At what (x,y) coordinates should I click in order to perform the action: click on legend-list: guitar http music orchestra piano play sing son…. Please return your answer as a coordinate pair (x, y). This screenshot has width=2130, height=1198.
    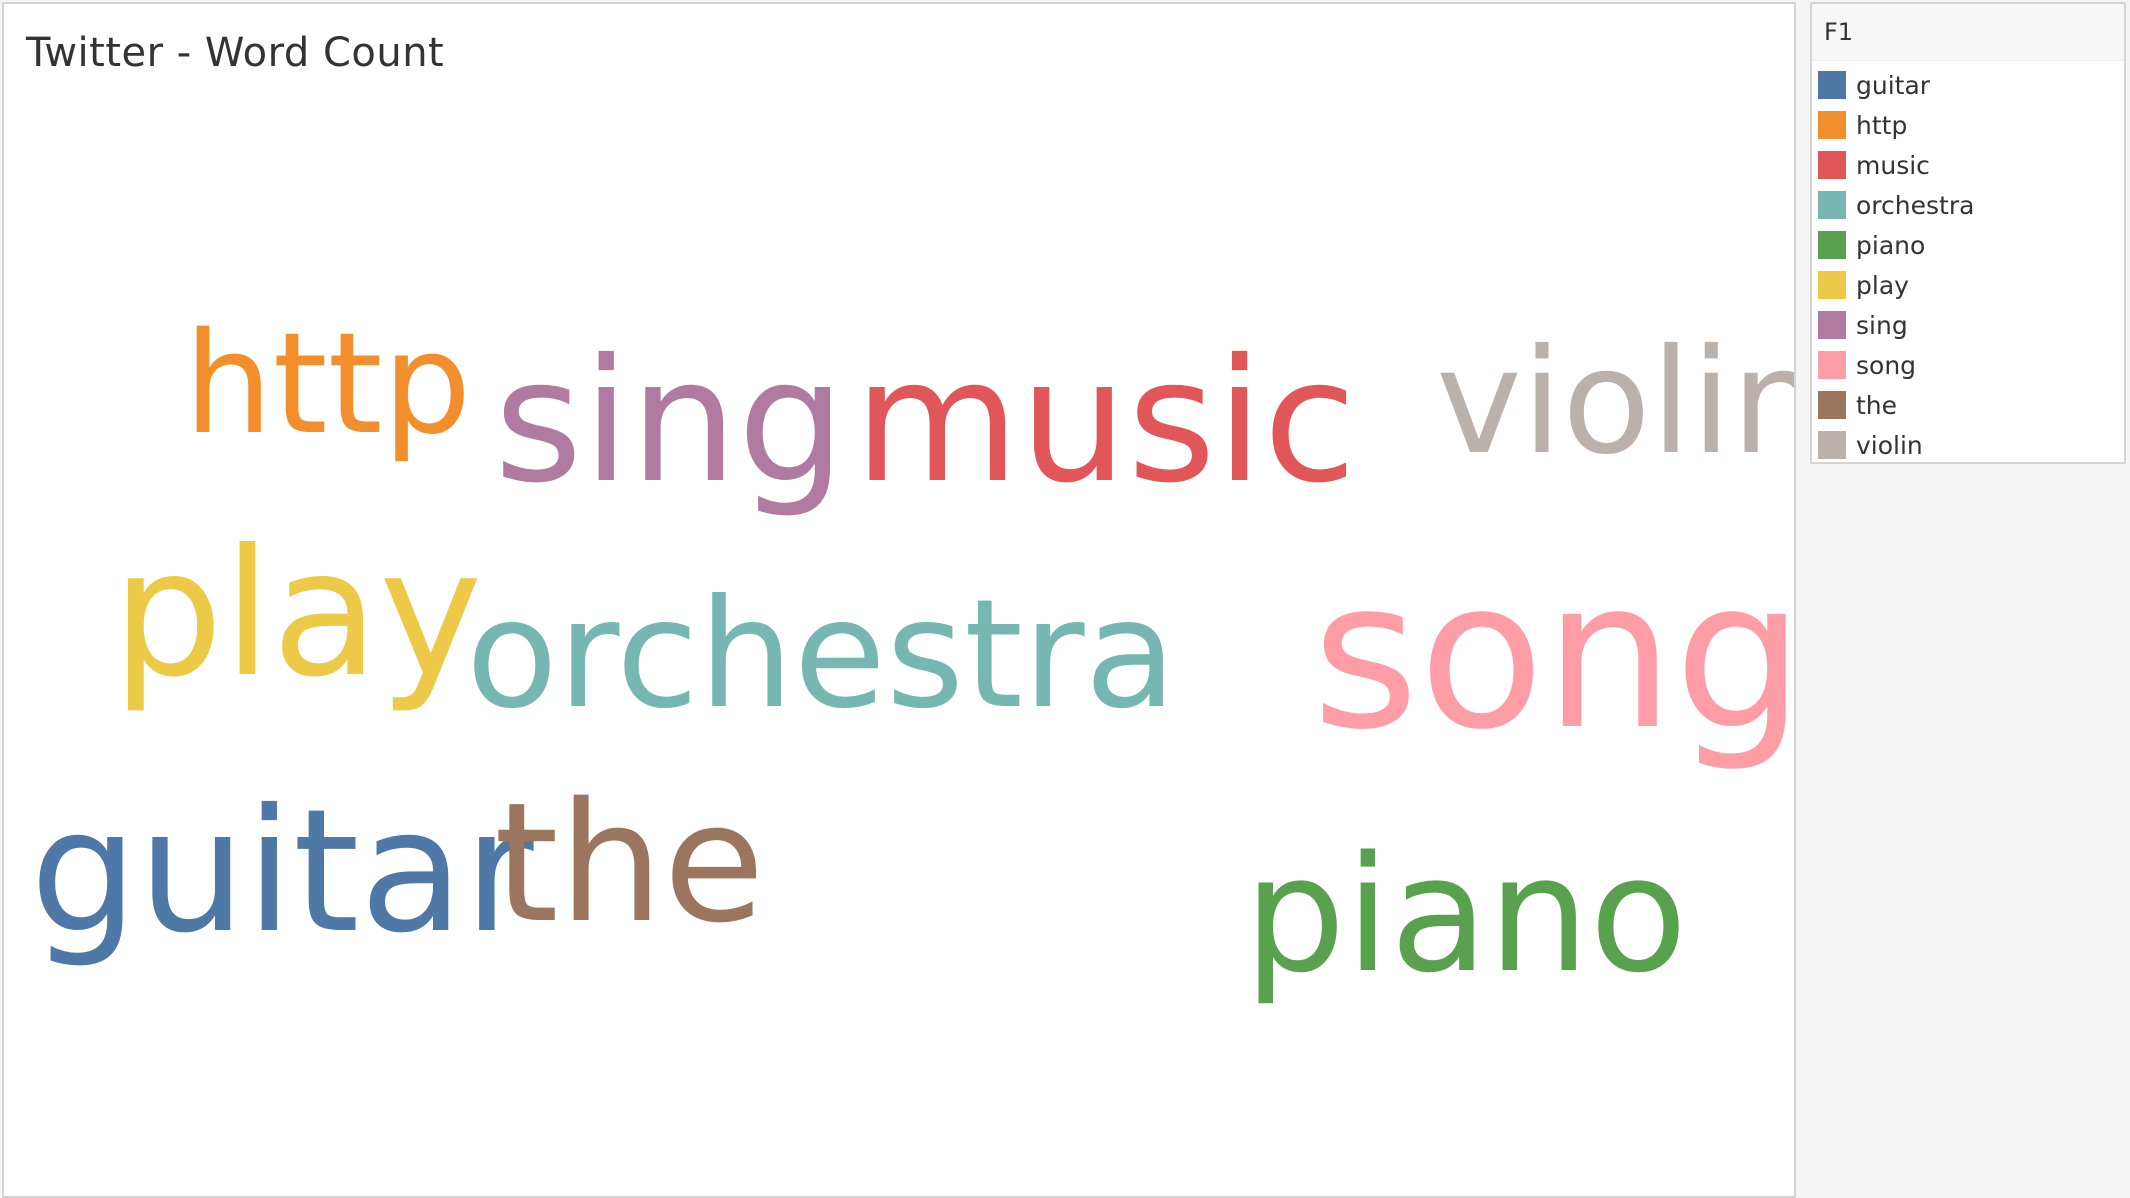
    Looking at the image, I should click on (1968, 263).